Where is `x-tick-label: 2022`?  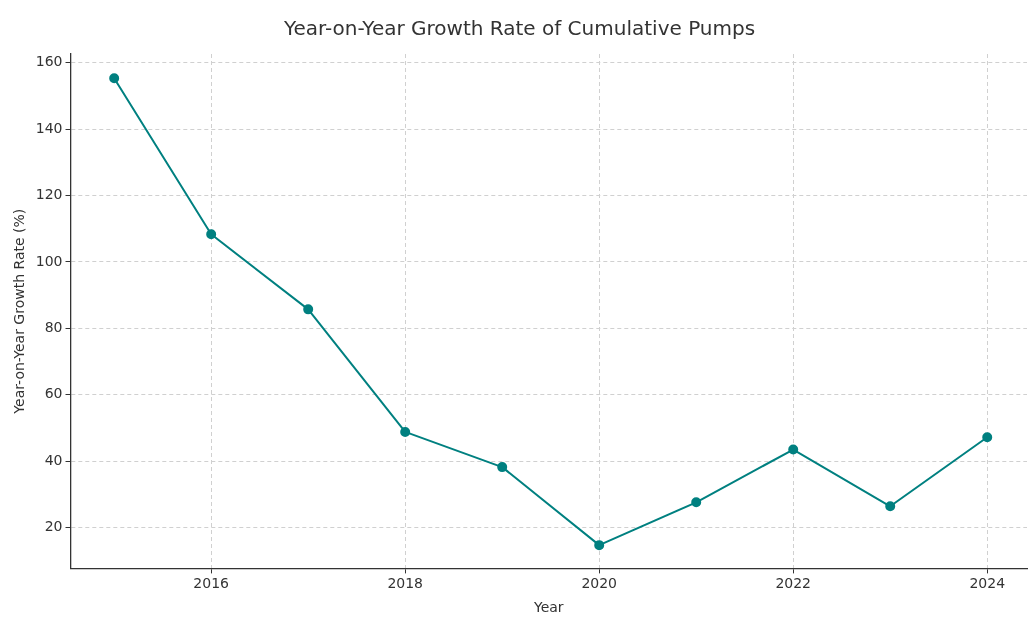
x-tick-label: 2022 is located at coordinates (793, 583).